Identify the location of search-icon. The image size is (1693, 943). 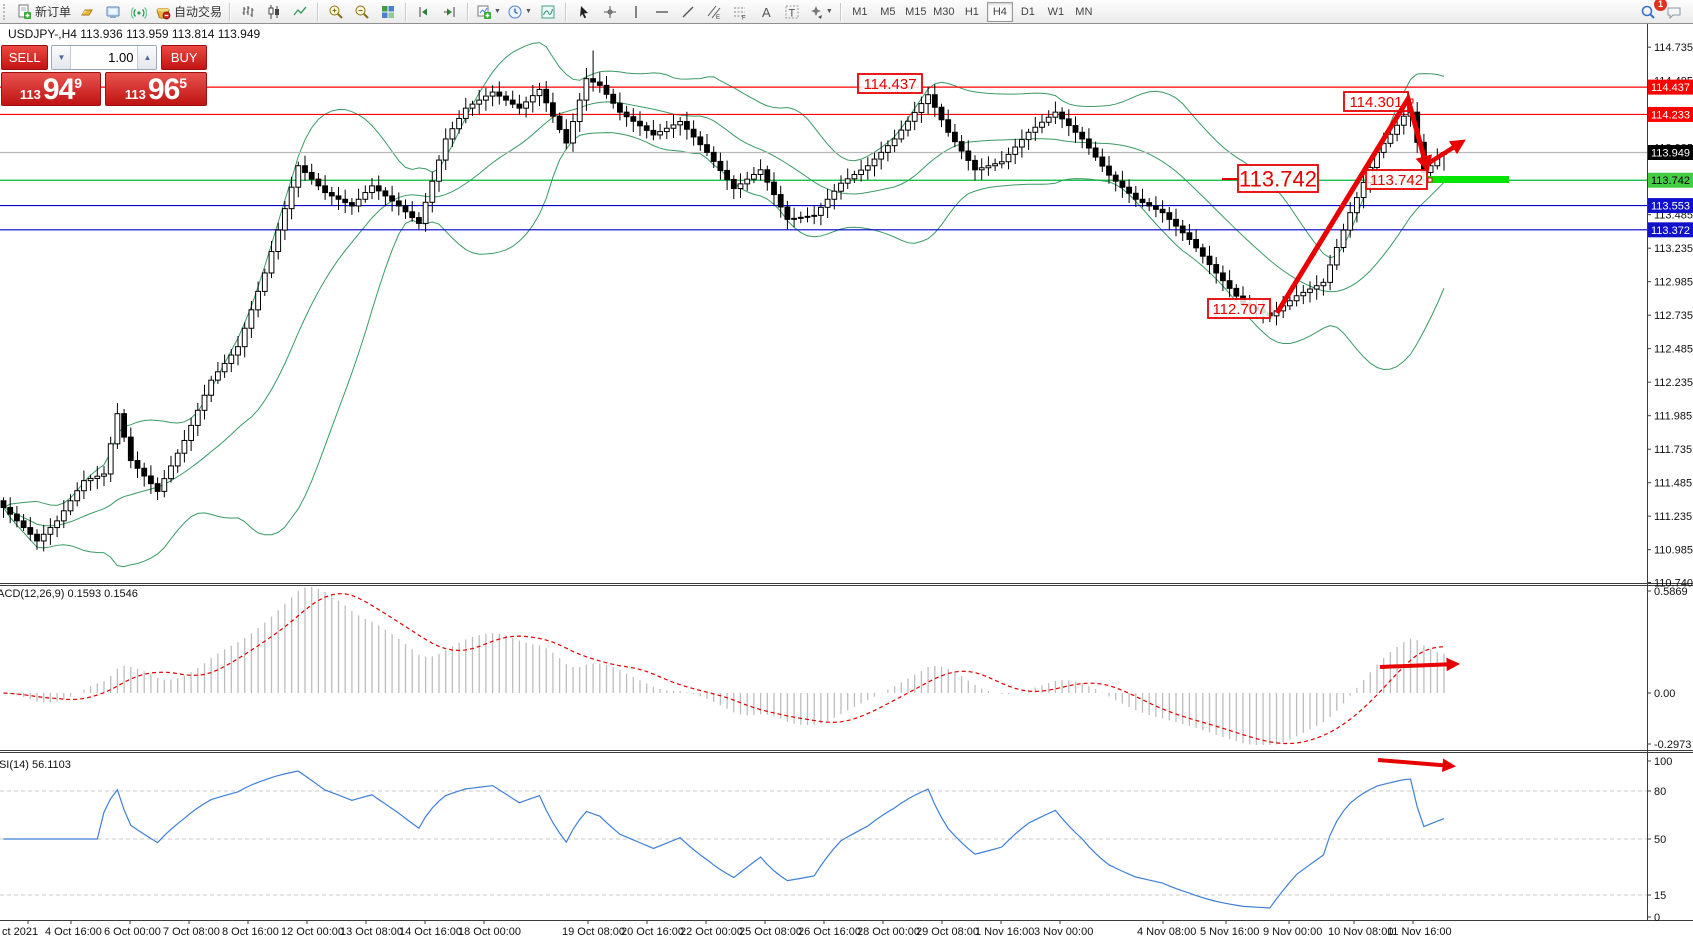
(1648, 12).